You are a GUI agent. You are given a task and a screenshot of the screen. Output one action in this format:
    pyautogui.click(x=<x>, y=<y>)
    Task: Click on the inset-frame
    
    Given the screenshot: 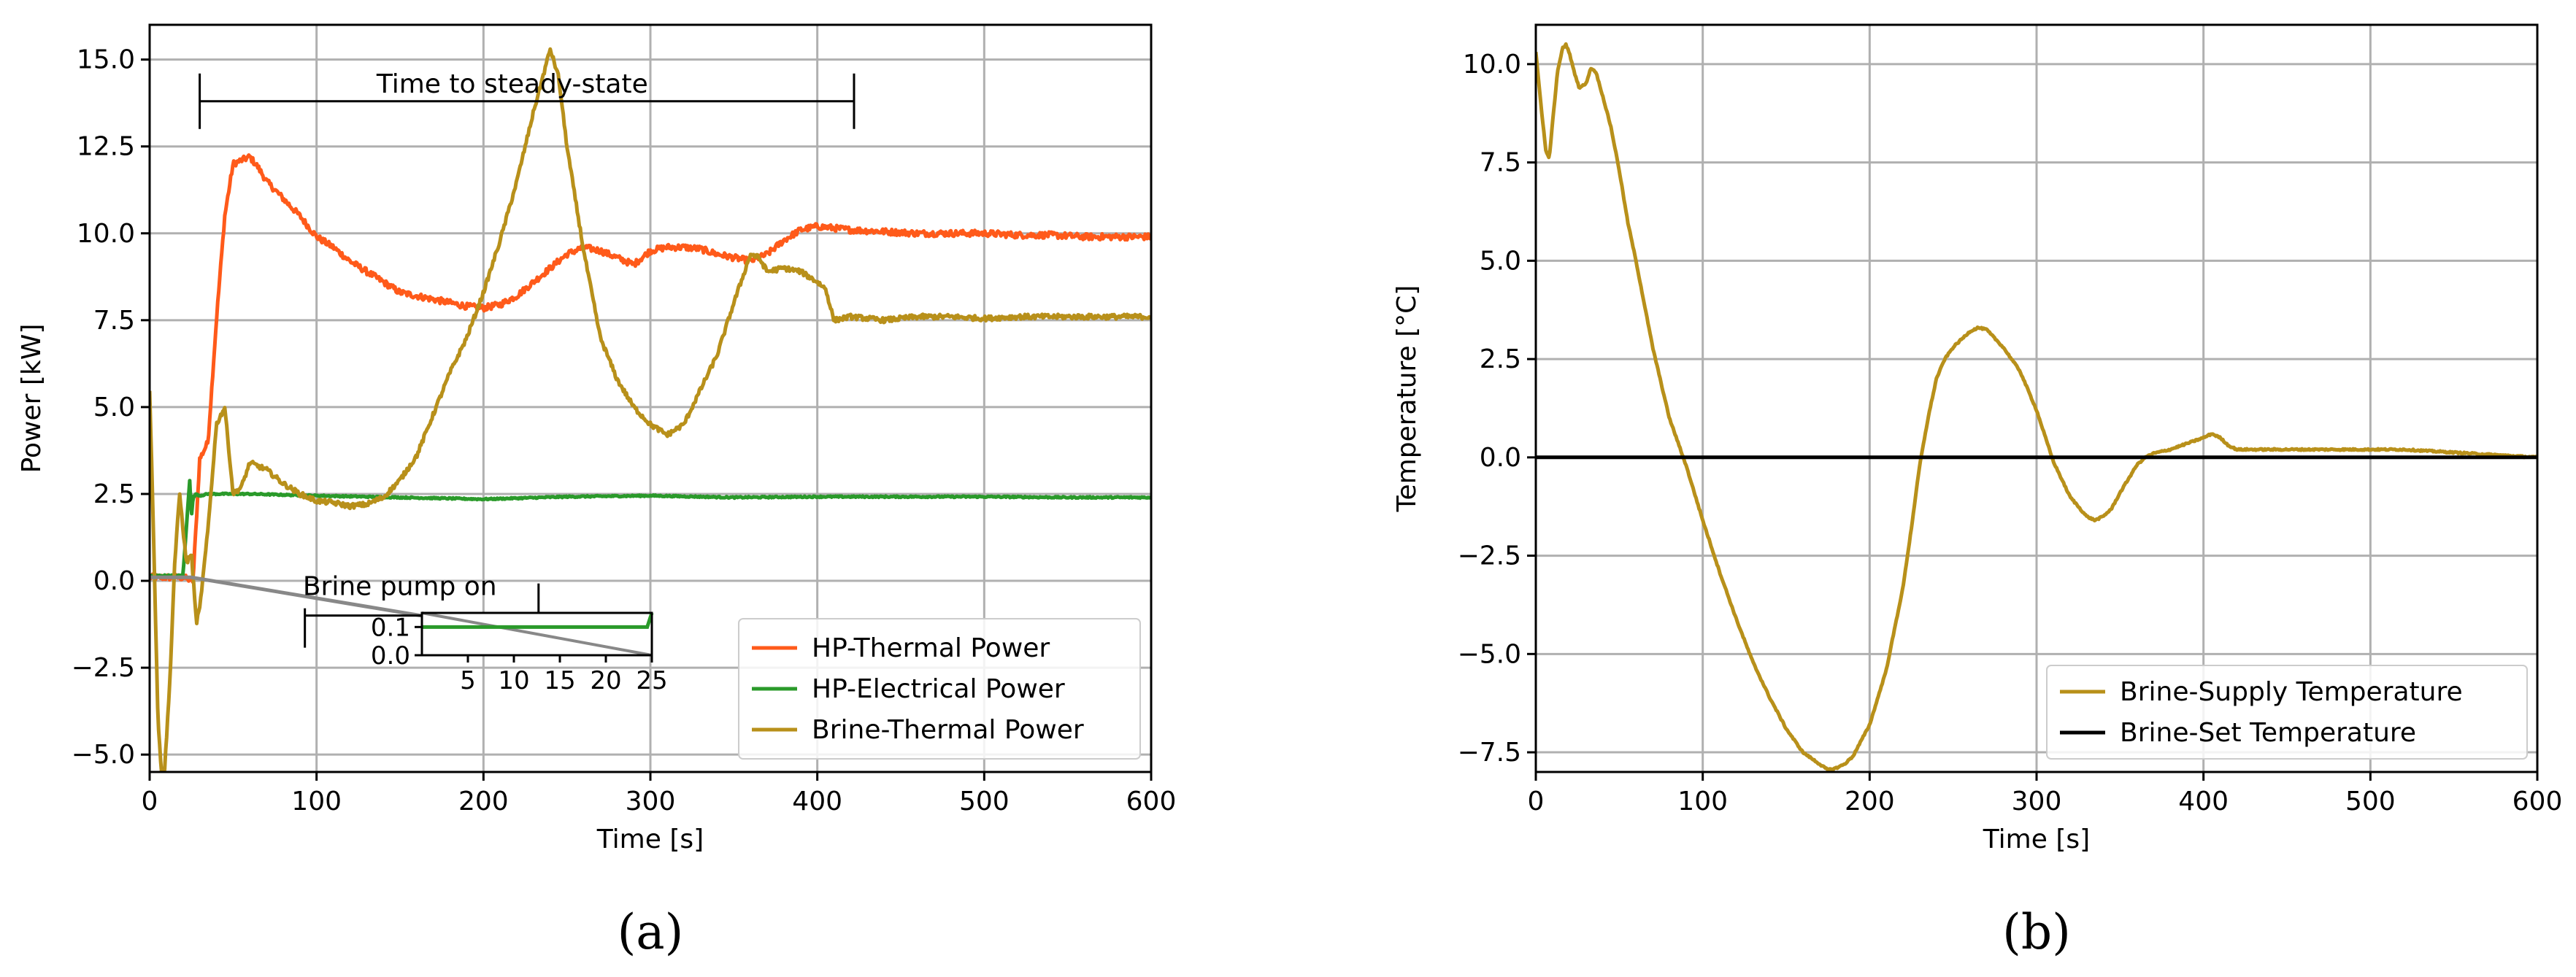 What is the action you would take?
    pyautogui.click(x=536, y=634)
    